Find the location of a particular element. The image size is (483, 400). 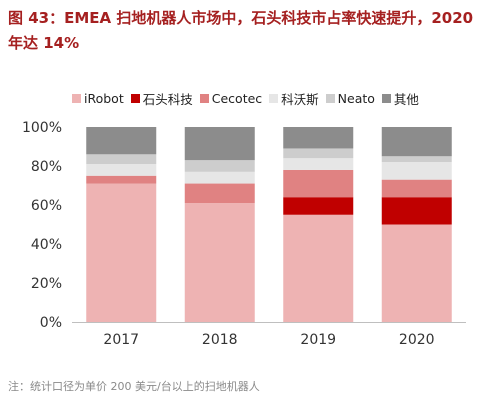

y-tick-label: 80% is located at coordinates (46, 167).